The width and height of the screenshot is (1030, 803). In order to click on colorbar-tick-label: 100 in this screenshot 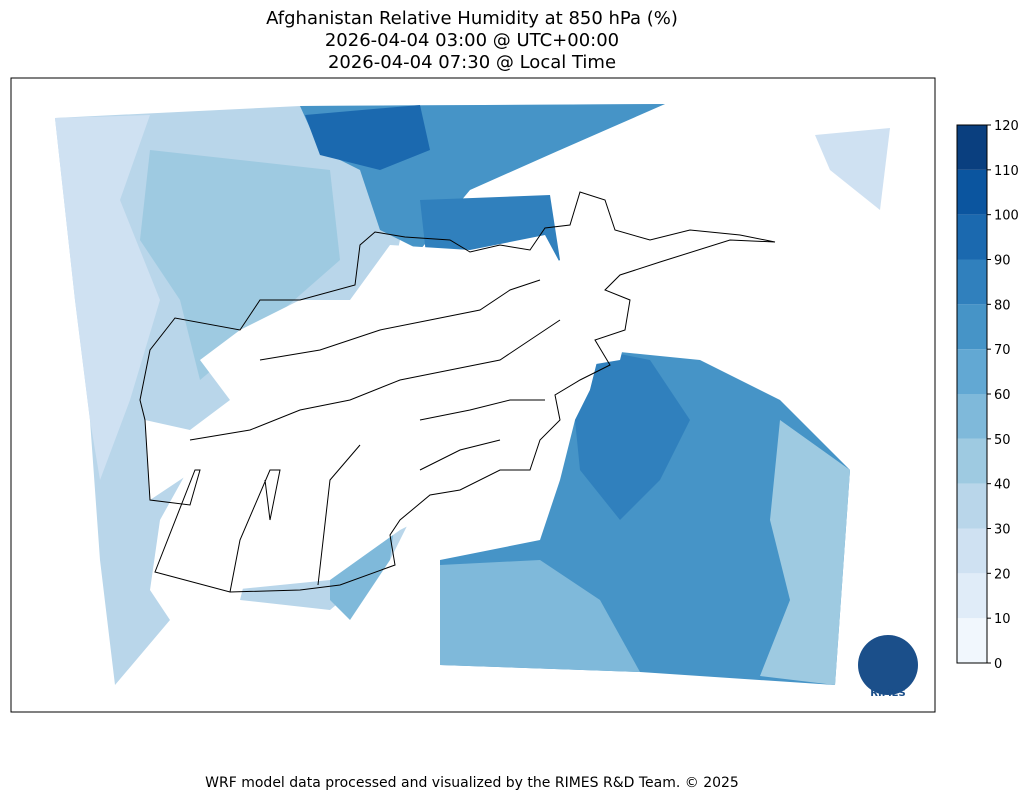, I will do `click(1006, 216)`.